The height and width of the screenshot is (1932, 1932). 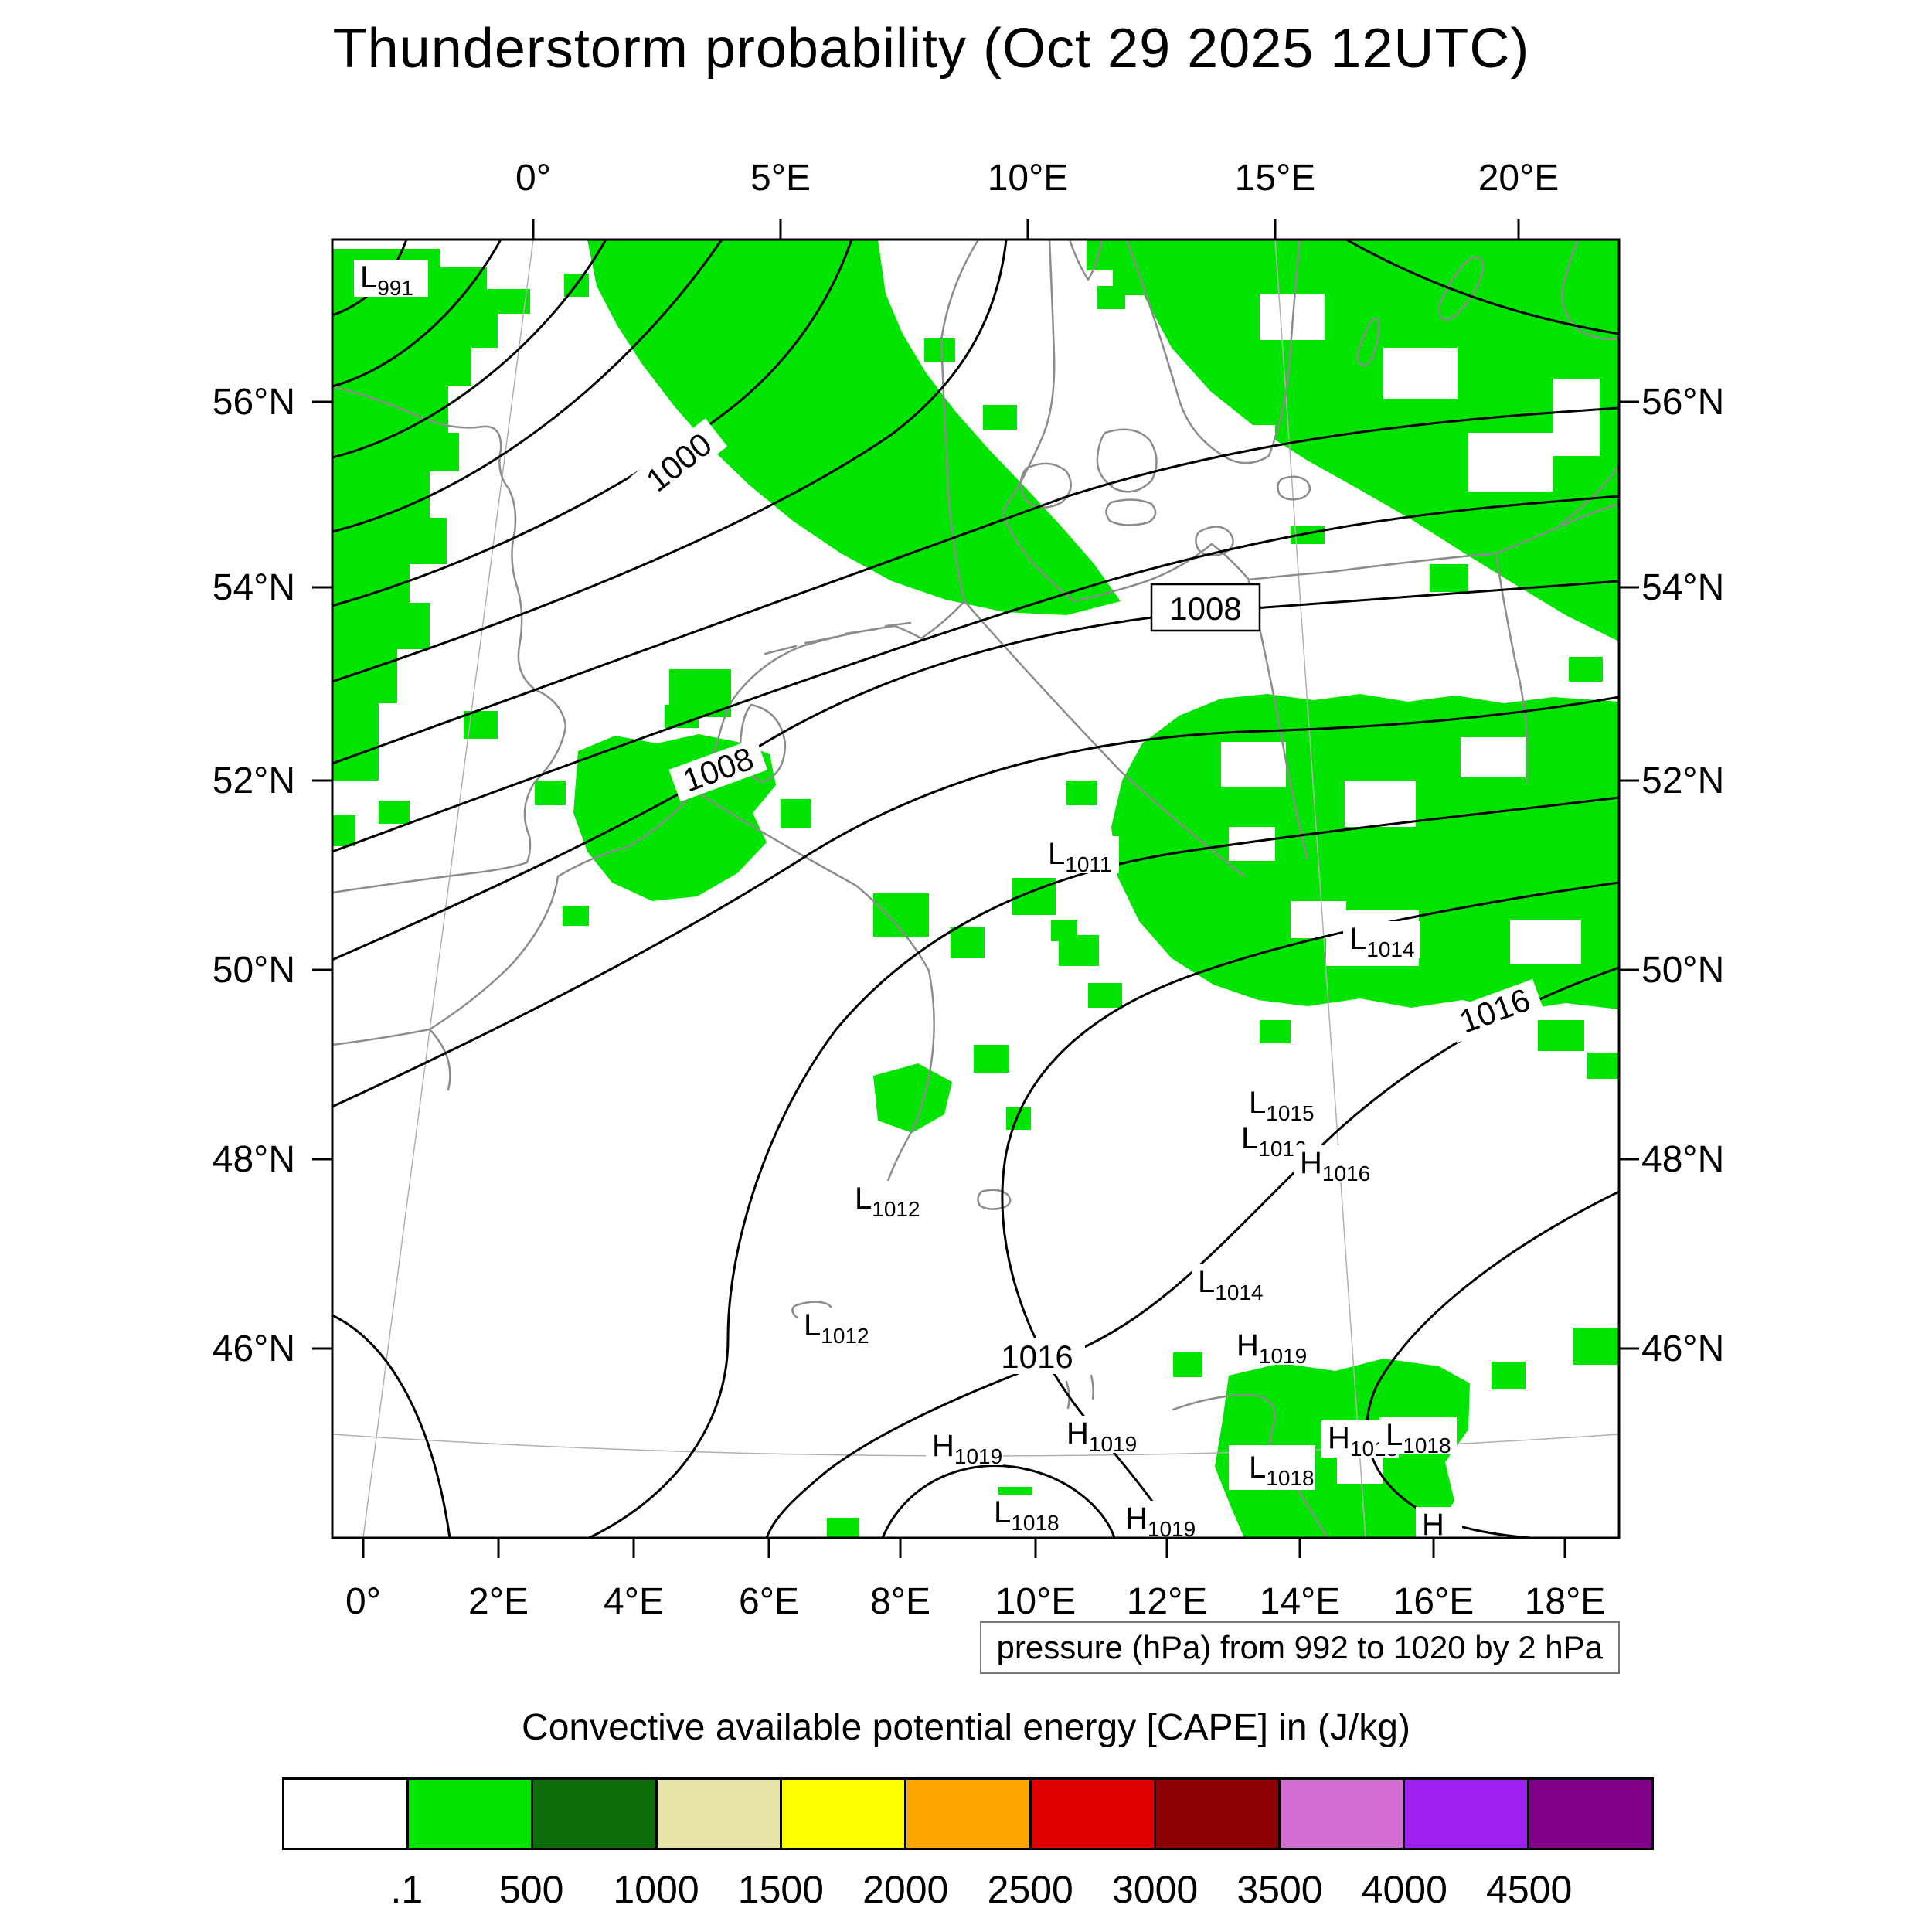 I want to click on axis-label: 6°E, so click(x=769, y=1601).